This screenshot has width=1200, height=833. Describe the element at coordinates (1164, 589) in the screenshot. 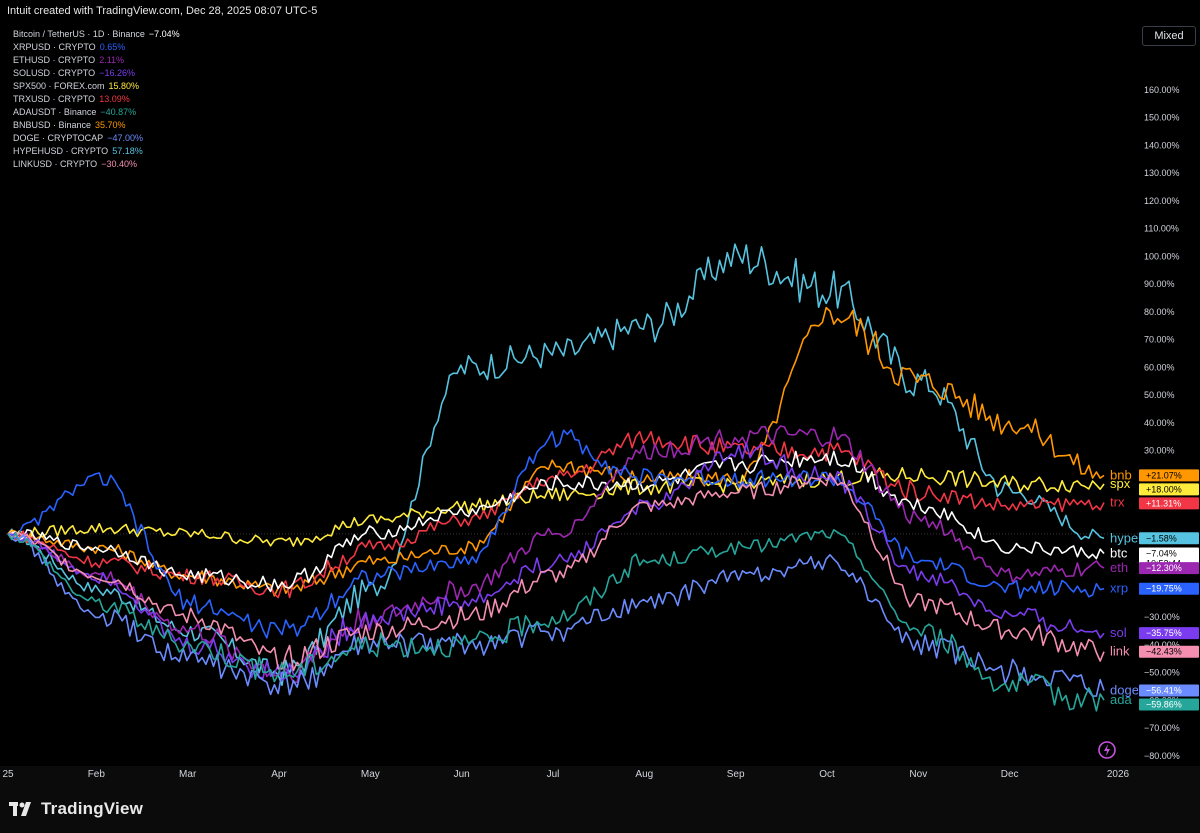

I see `price-badge-value: −19.75%` at that location.